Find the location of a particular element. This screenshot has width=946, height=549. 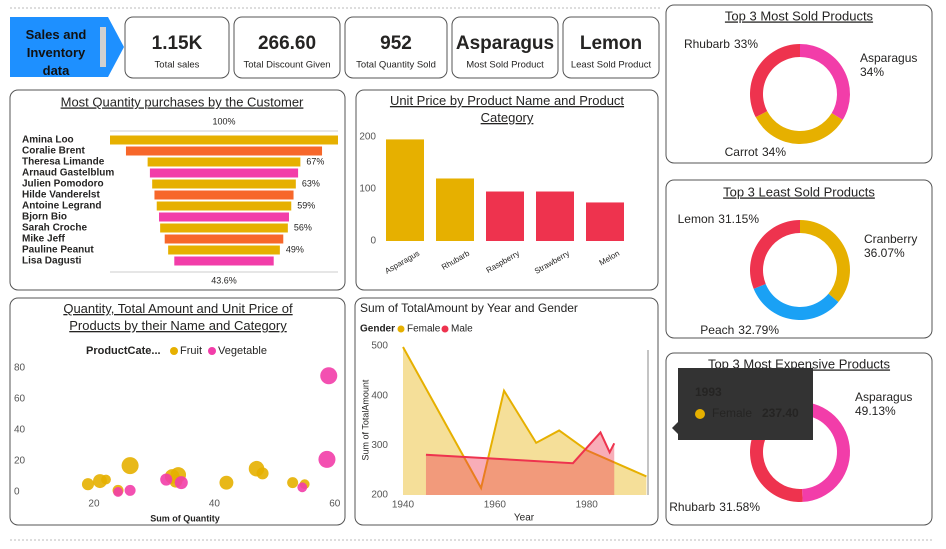

area-line is located at coordinates (524, 418).